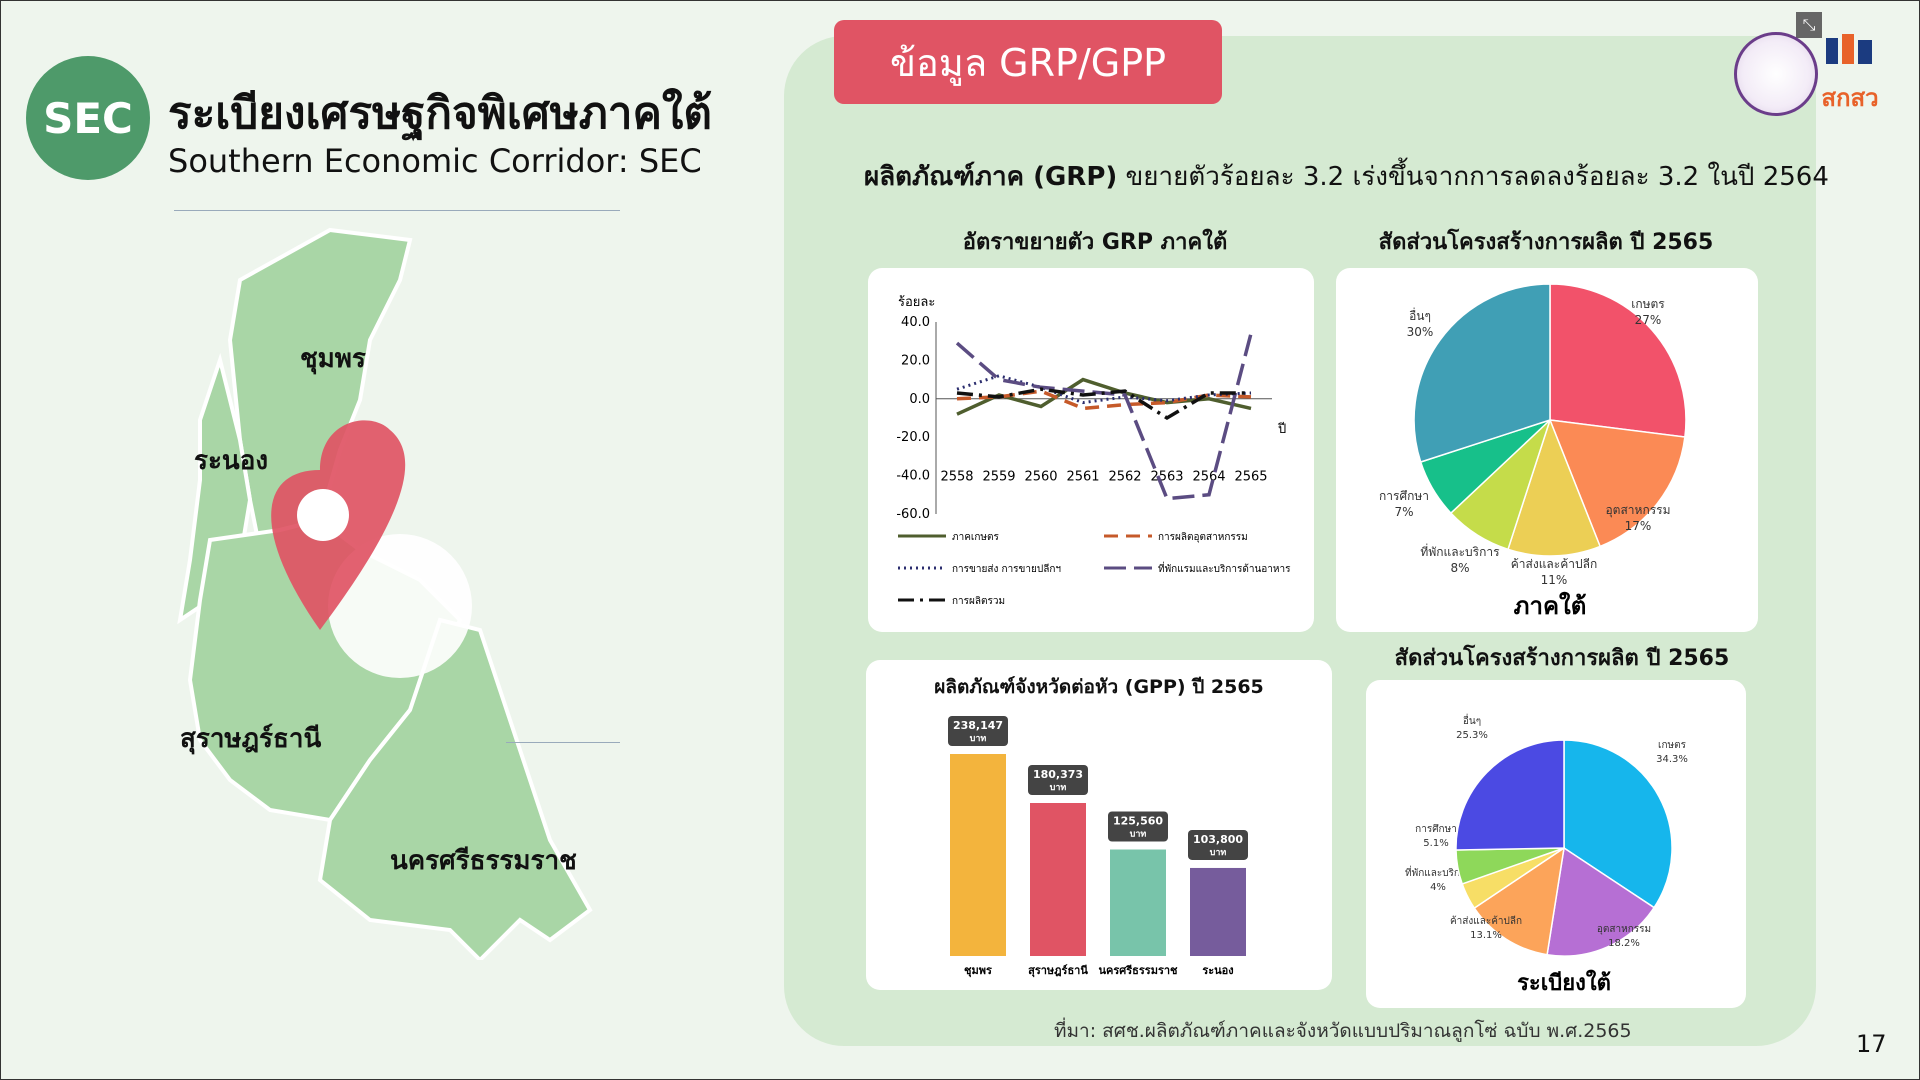  Describe the element at coordinates (1138, 820) in the screenshot. I see `bar-value-label: 125,560` at that location.